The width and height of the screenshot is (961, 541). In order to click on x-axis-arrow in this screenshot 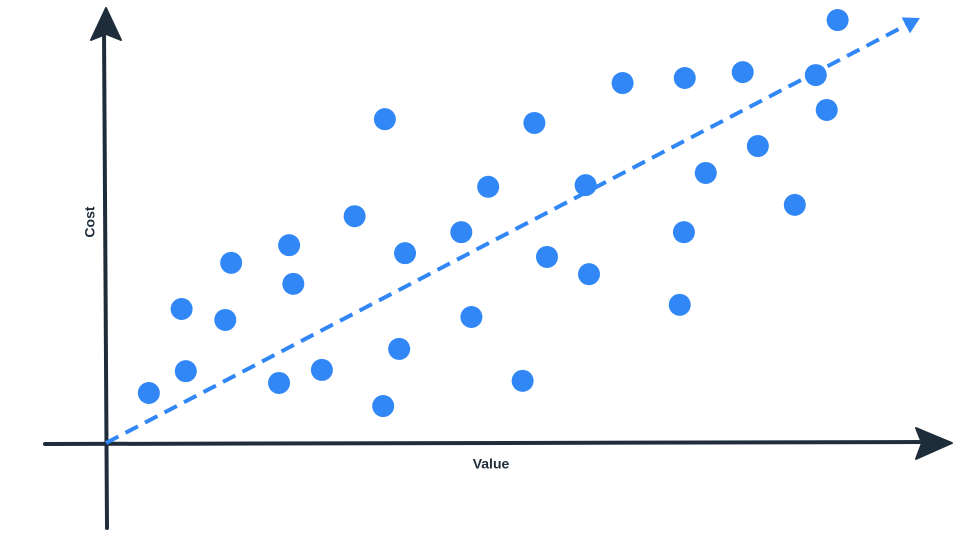, I will do `click(934, 443)`.